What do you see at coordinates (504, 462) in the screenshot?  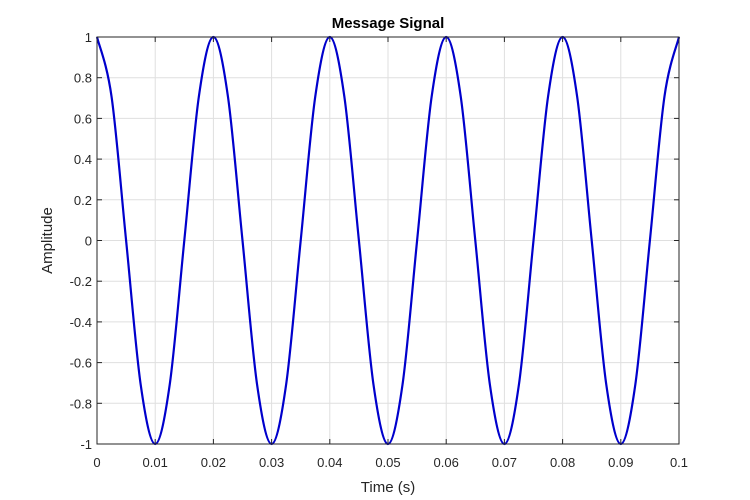 I see `x-tick-label: 0.07` at bounding box center [504, 462].